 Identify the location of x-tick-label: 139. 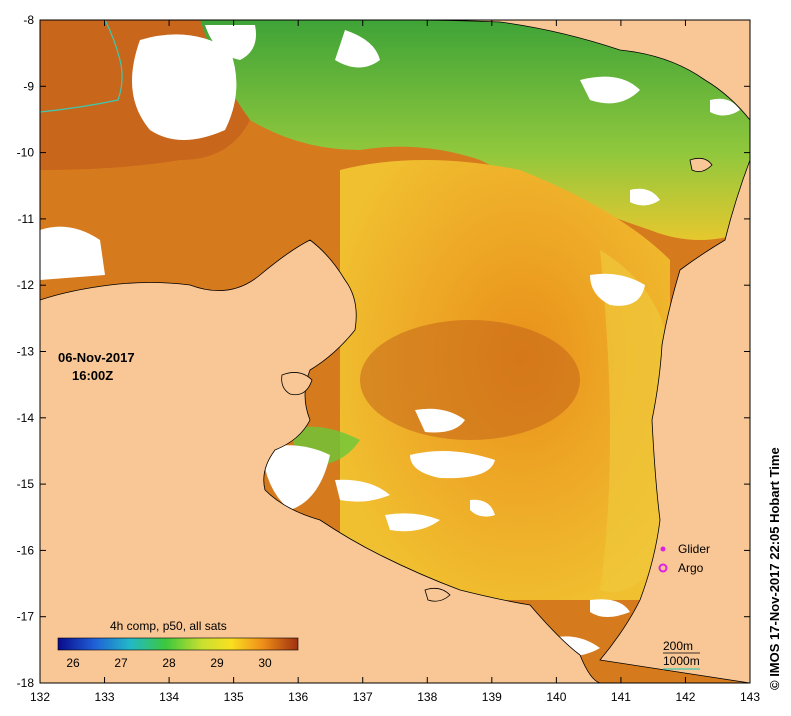
(492, 697).